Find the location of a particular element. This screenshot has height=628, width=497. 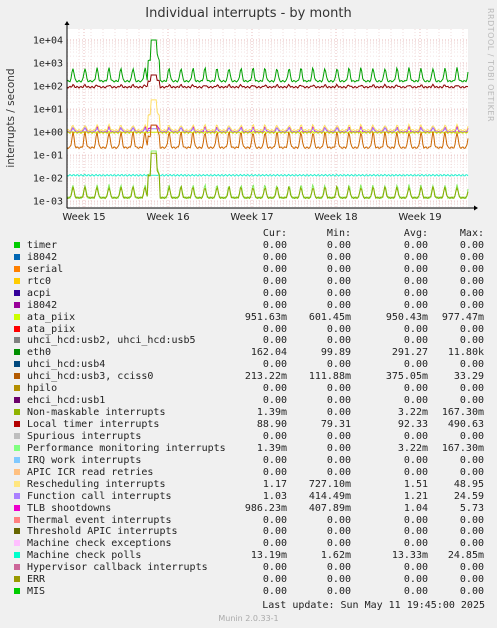

legend-series-name: rtc0 is located at coordinates (39, 281).